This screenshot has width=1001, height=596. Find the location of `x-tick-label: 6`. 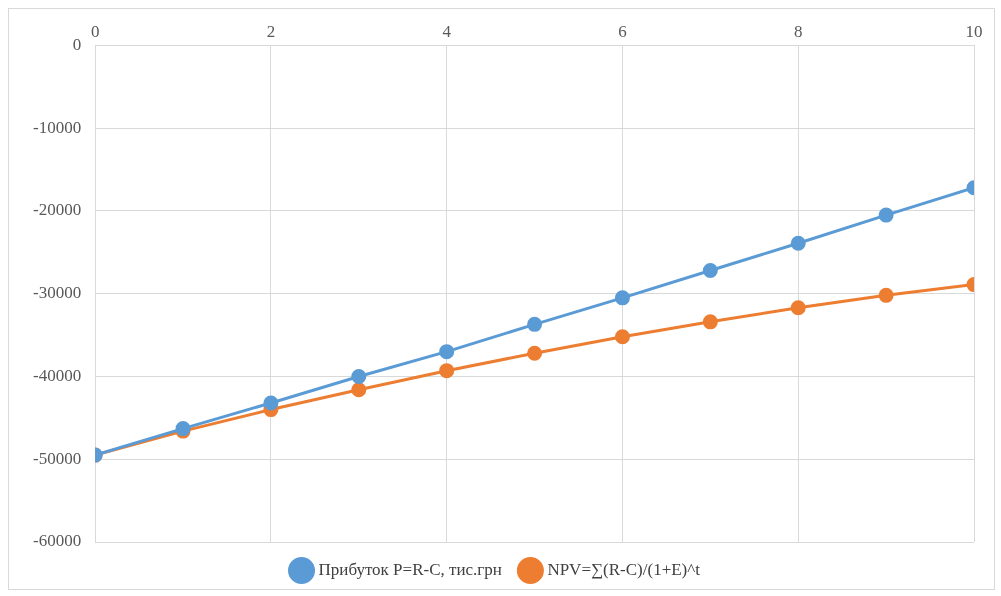

x-tick-label: 6 is located at coordinates (622, 31).